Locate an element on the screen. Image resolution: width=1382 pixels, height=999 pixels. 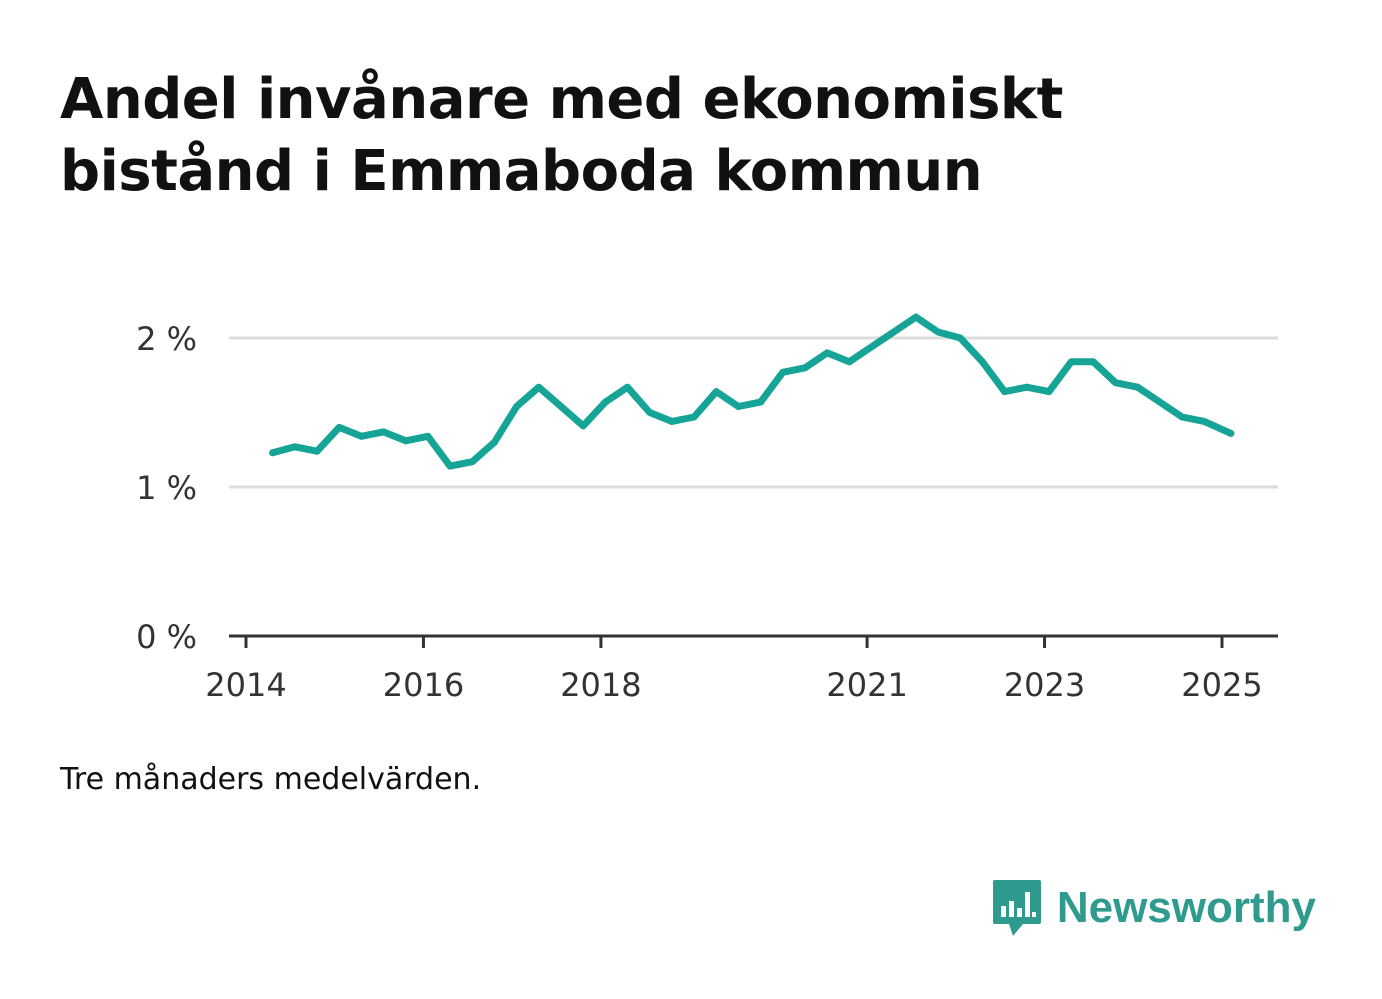
chart-title-line-2: bistånd i Emmaboda kommun is located at coordinates (521, 171).